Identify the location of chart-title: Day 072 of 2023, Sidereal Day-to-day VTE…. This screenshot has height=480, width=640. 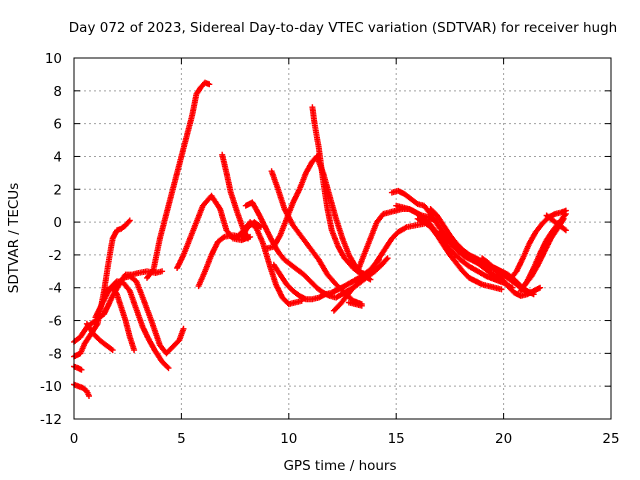
(343, 28).